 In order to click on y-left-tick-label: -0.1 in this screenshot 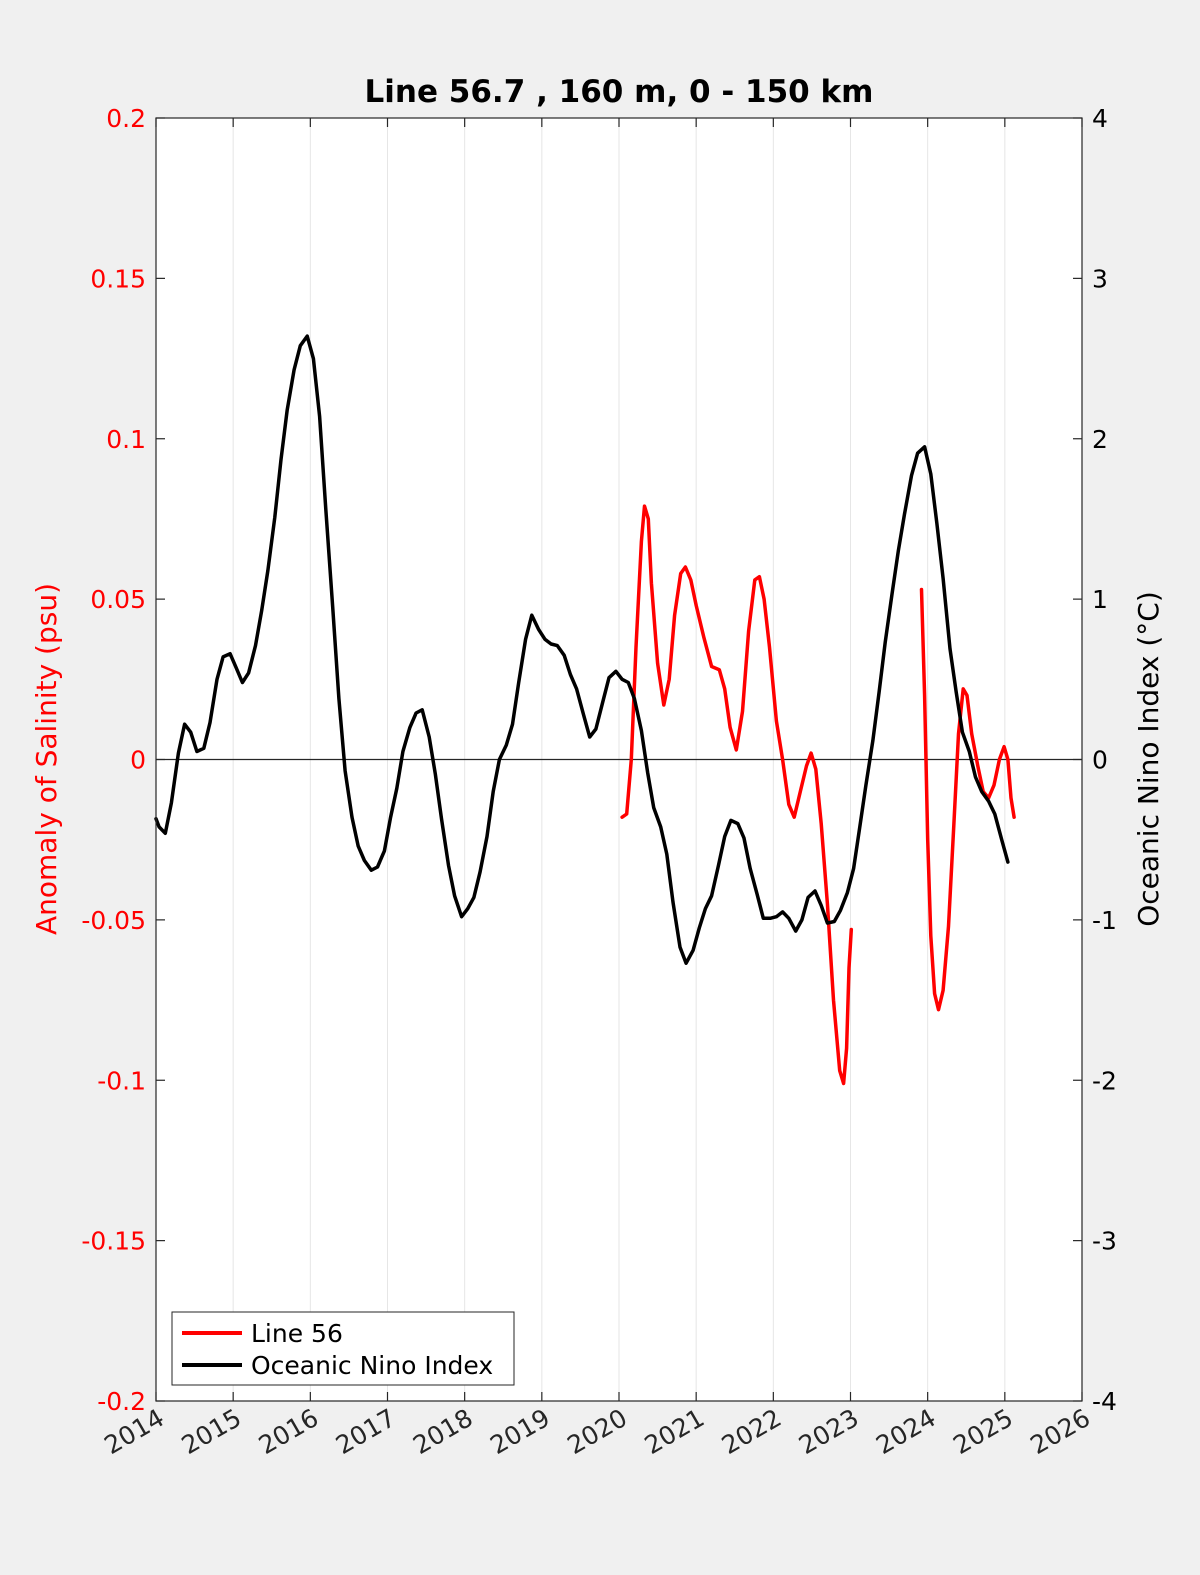, I will do `click(121, 1080)`.